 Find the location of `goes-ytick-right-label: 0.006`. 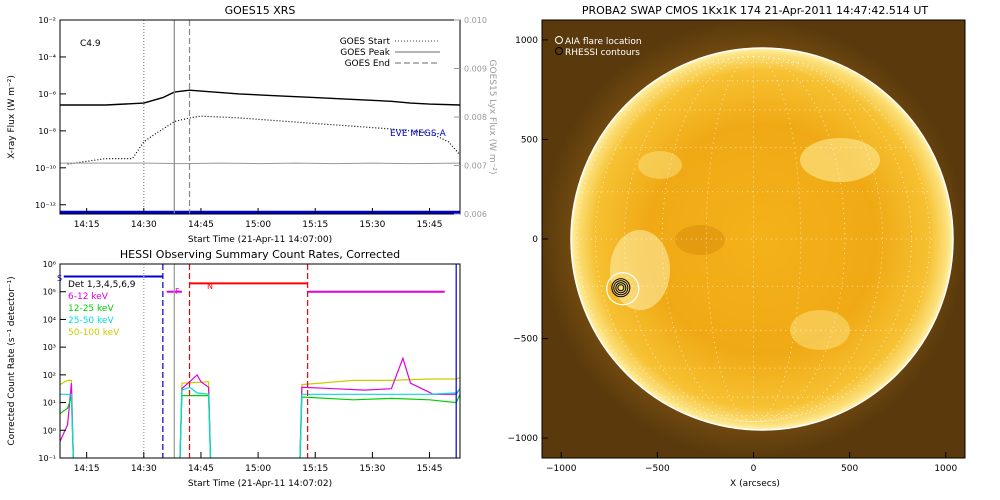

goes-ytick-right-label: 0.006 is located at coordinates (475, 214).